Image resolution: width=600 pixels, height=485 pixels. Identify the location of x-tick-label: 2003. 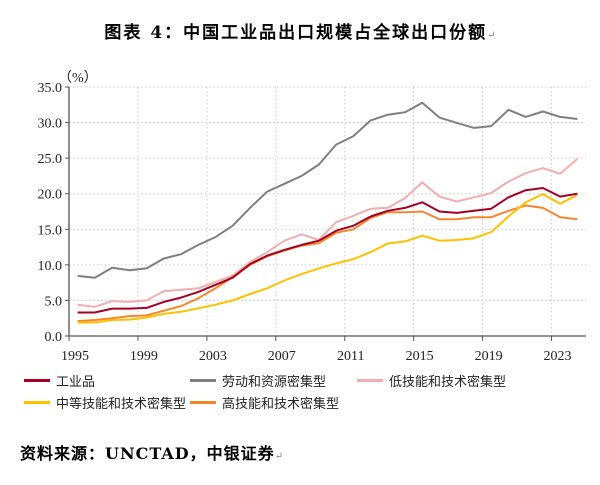
(213, 356).